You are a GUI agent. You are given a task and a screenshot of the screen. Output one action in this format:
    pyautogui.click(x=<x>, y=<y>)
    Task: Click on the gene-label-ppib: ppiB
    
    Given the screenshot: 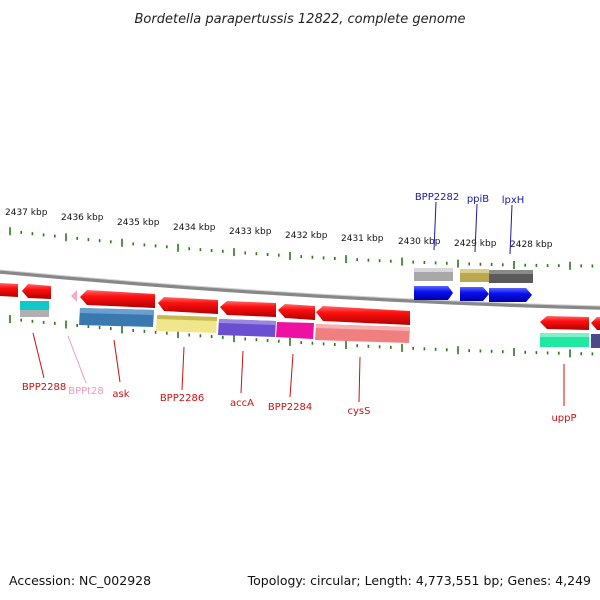 What is the action you would take?
    pyautogui.click(x=478, y=199)
    